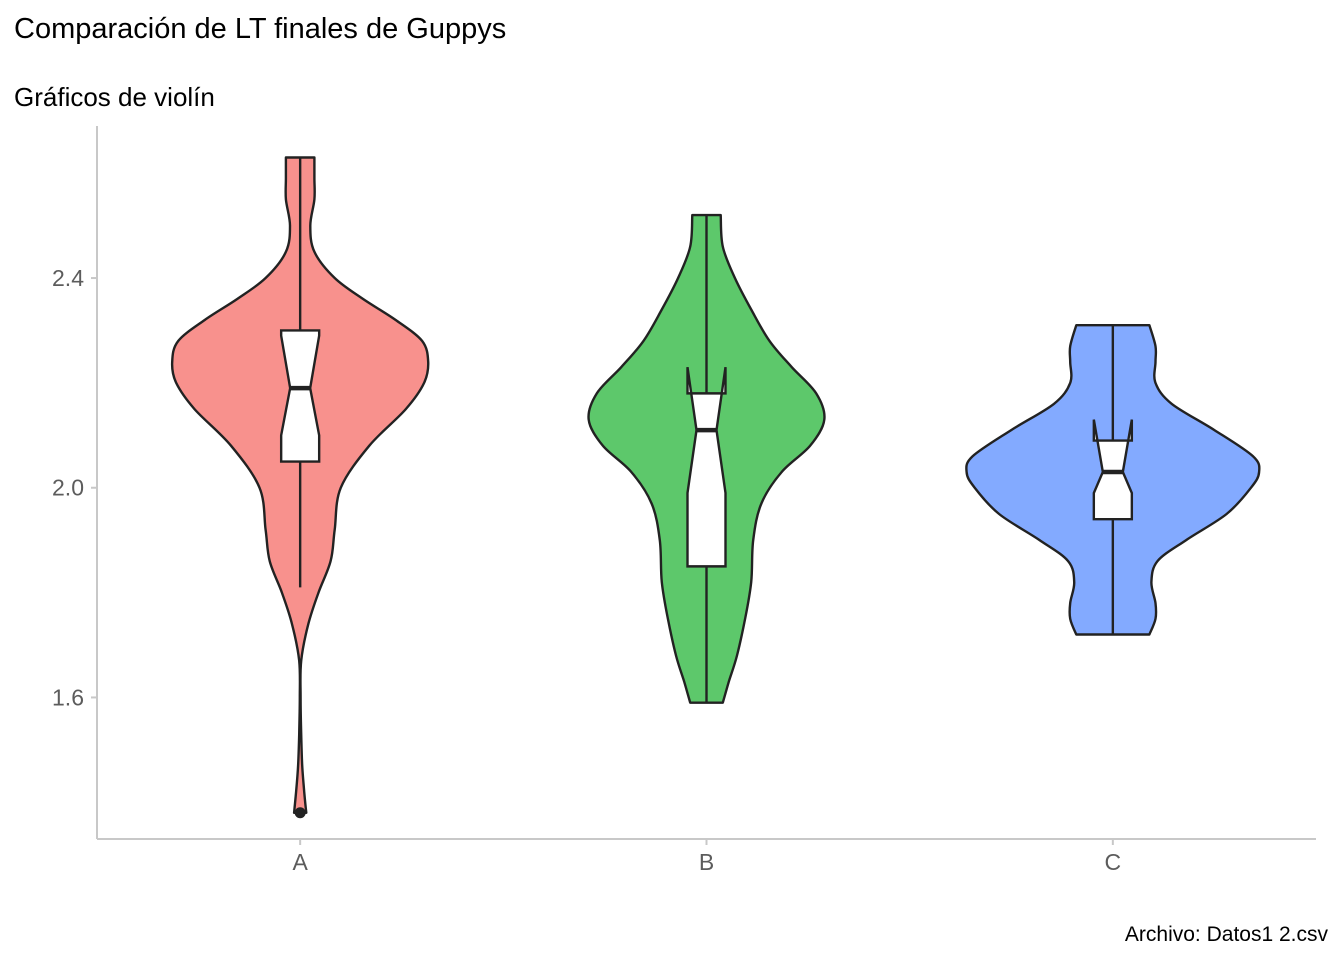 The image size is (1344, 960). I want to click on box-a, so click(300, 396).